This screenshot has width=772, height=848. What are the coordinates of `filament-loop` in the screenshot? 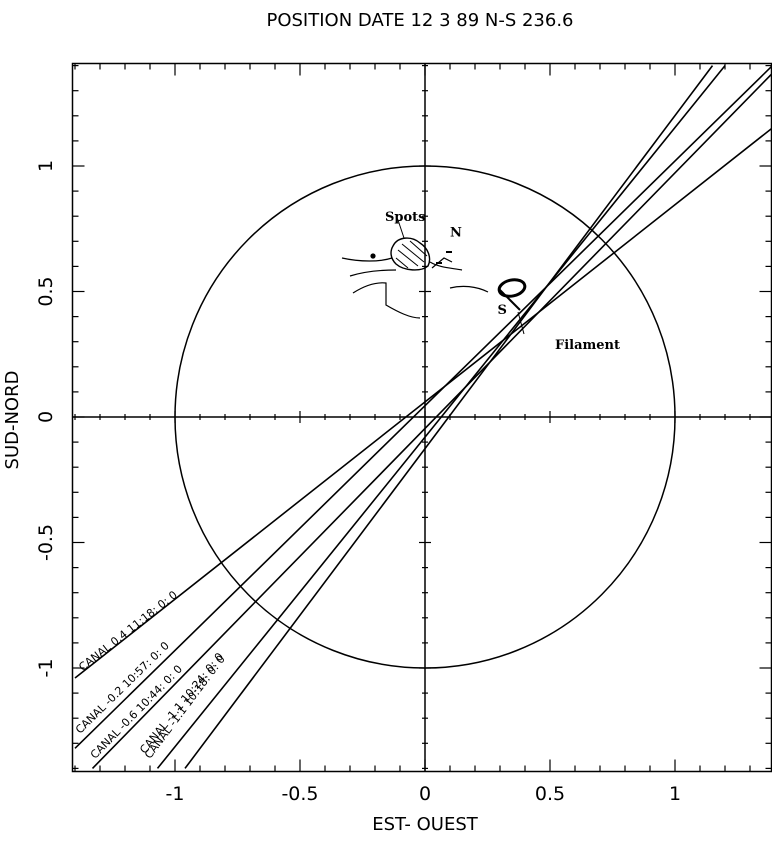 It's located at (512, 288).